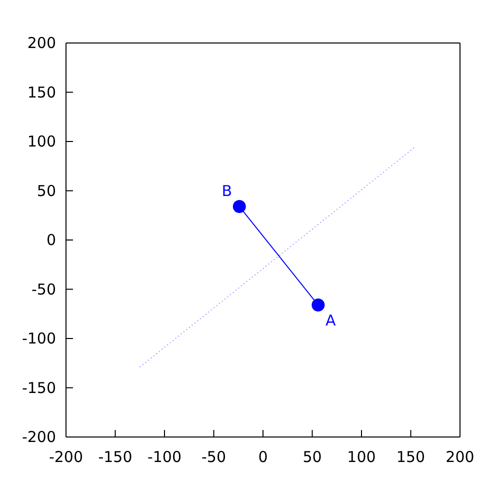 This screenshot has width=500, height=500. Describe the element at coordinates (51, 240) in the screenshot. I see `y-tick-label: 0` at that location.